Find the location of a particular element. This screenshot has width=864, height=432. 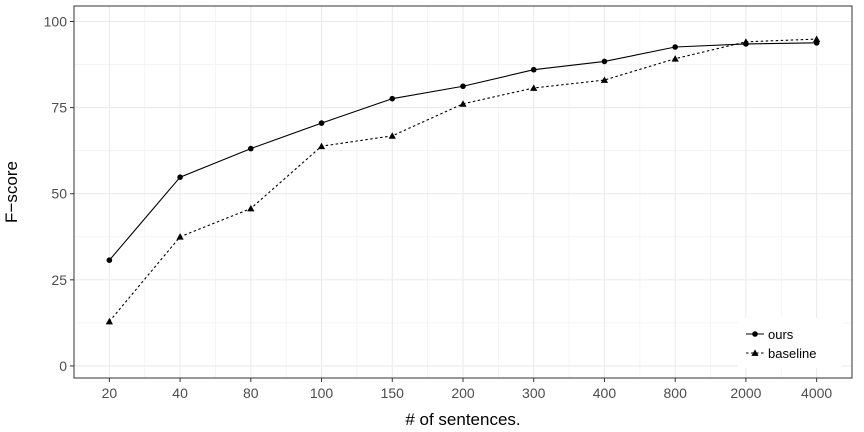

y-tick-label: 0 is located at coordinates (63, 366).